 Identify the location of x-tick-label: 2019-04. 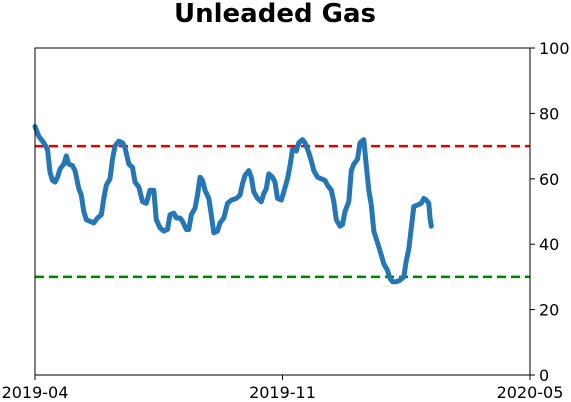
(35, 392).